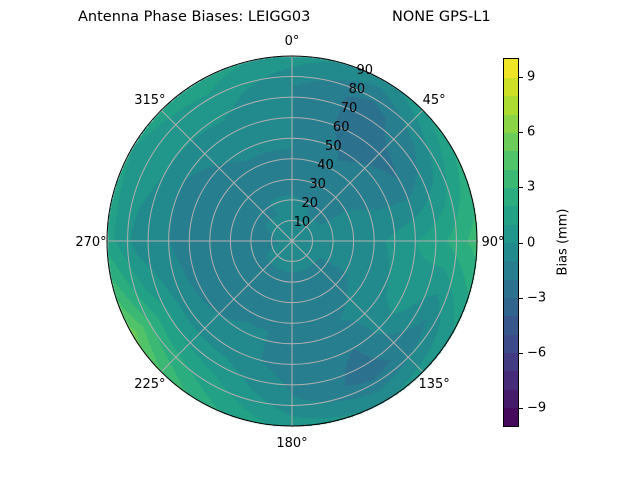 The image size is (640, 480). Describe the element at coordinates (341, 127) in the screenshot. I see `radial-tick-label: 60` at that location.